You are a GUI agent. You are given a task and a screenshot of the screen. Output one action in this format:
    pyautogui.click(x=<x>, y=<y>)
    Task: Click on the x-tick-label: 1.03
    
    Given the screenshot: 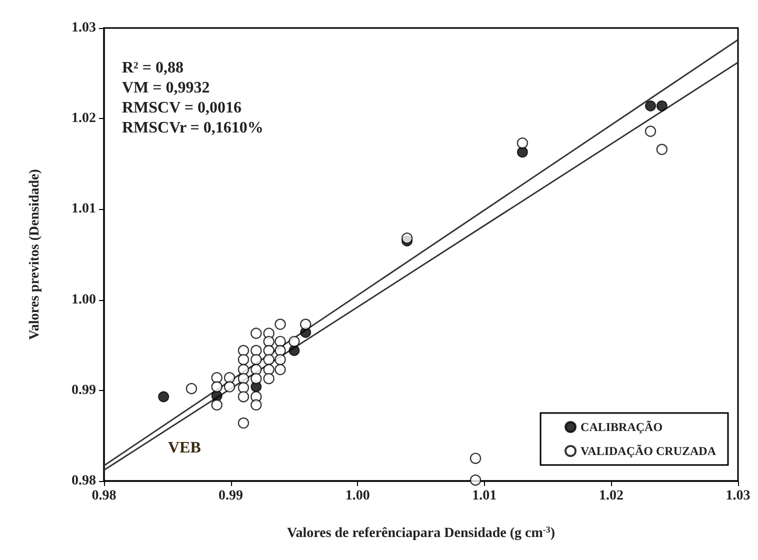 What is the action you would take?
    pyautogui.click(x=738, y=496)
    